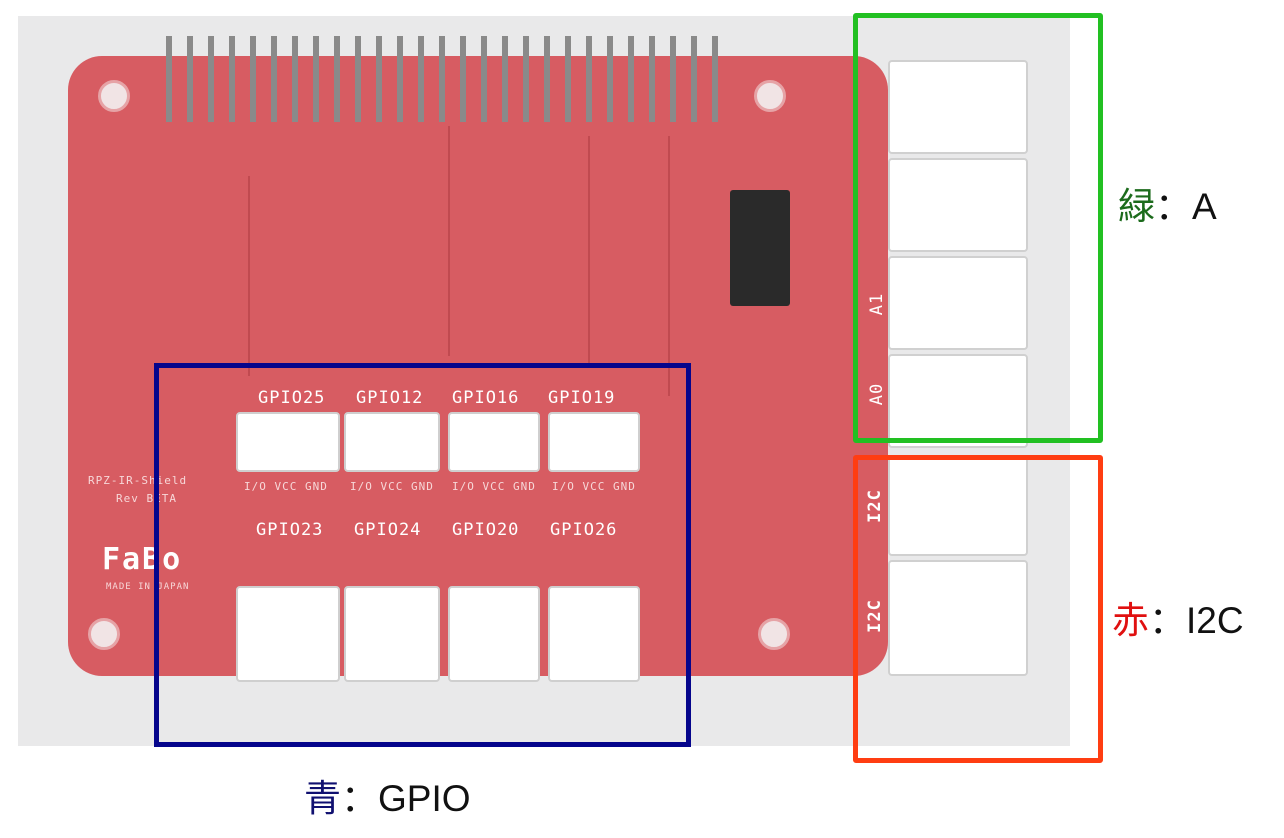 This screenshot has width=1284, height=838. What do you see at coordinates (390, 398) in the screenshot?
I see `gpio-label: GPIO12` at bounding box center [390, 398].